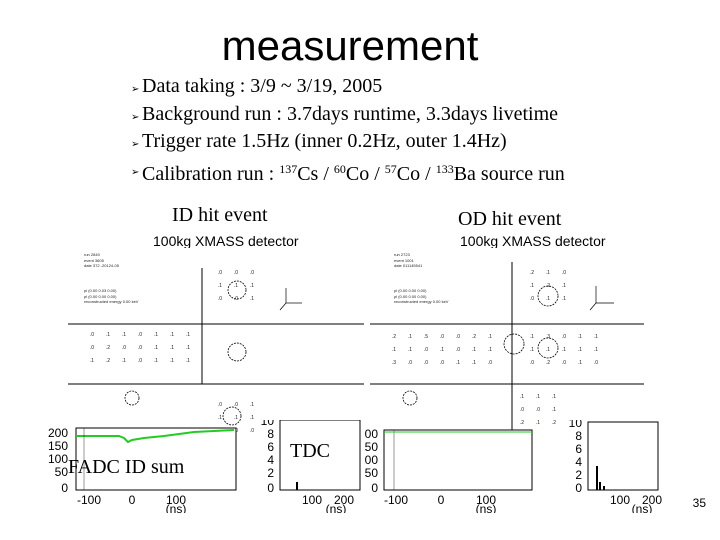 The width and height of the screenshot is (720, 540). Describe the element at coordinates (216, 347) in the screenshot. I see `id-event-graphics` at that location.